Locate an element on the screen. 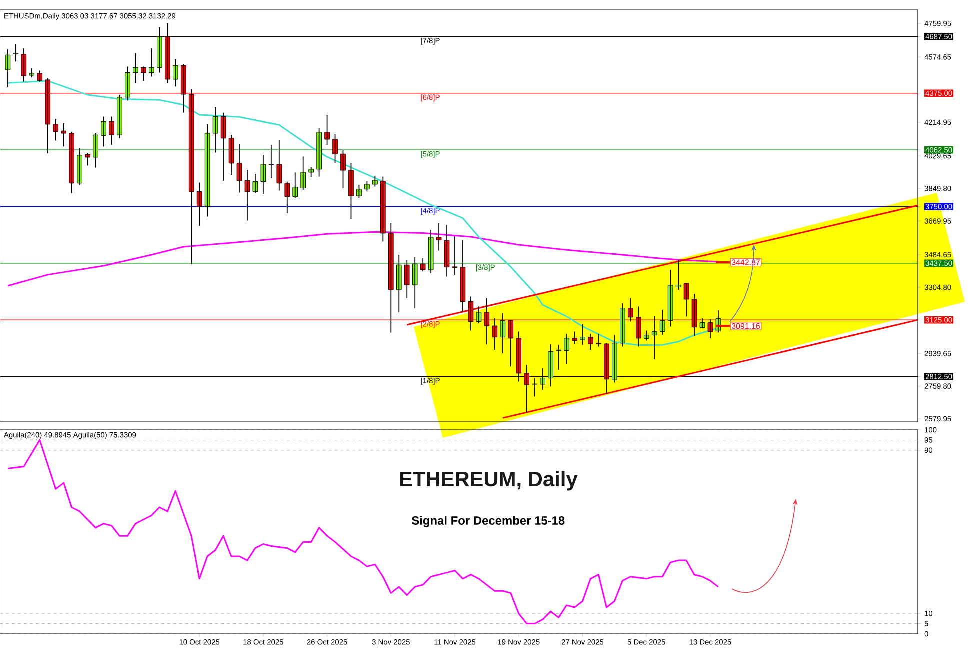 This screenshot has width=976, height=650. text: ETHEREUM, Daily is located at coordinates (489, 481).